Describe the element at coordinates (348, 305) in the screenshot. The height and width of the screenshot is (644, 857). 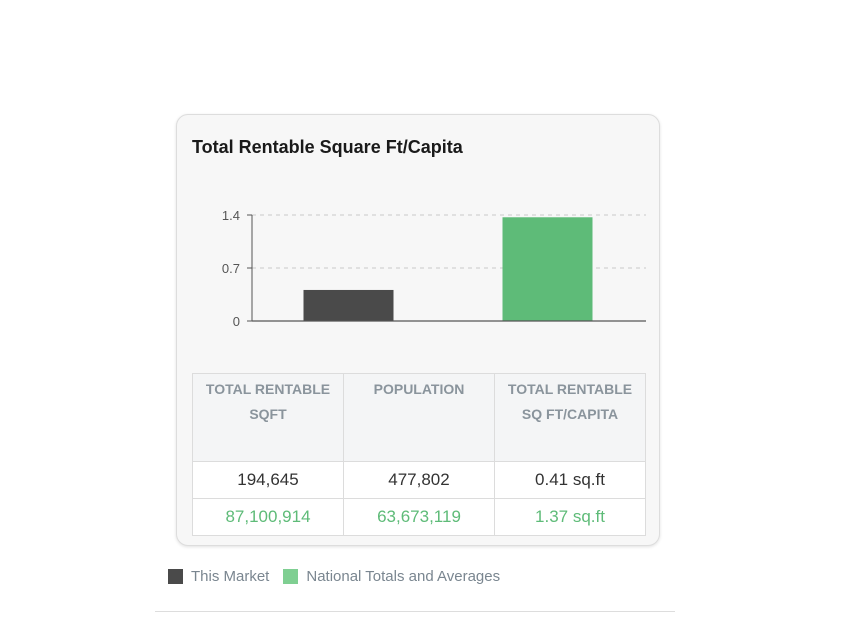
I see `bar-market` at that location.